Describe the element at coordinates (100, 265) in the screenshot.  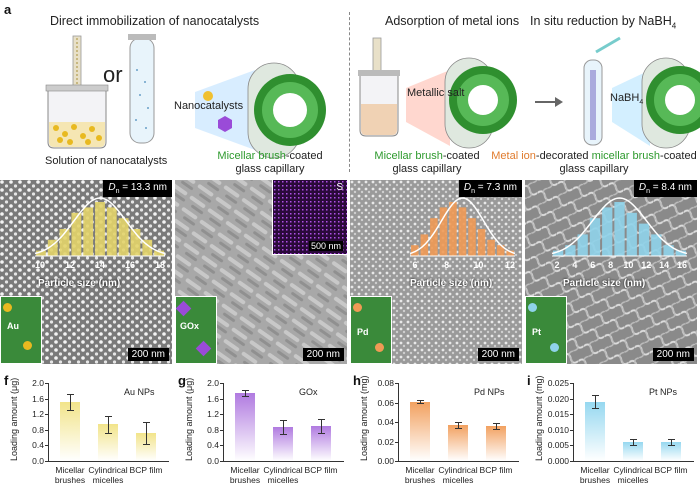
I see `histogram-tick-label: 14` at that location.